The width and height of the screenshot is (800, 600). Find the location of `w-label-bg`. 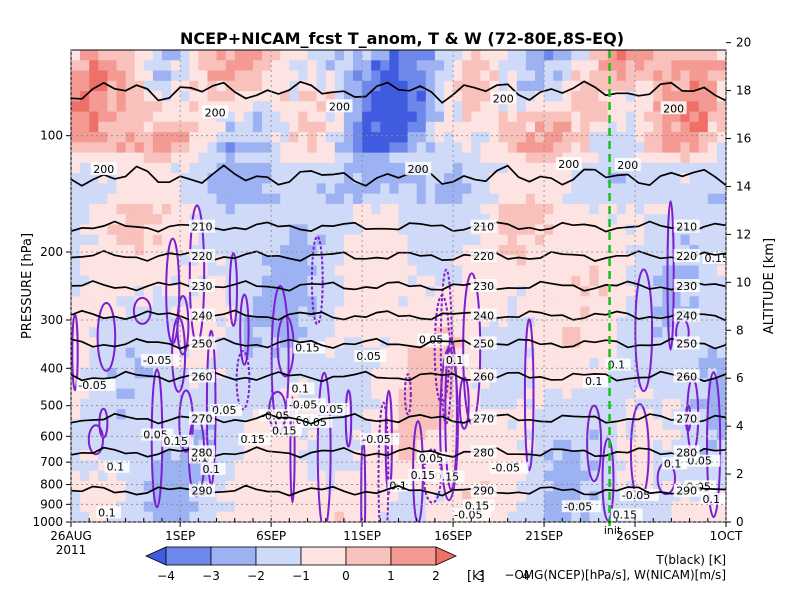

w-label-bg is located at coordinates (96, 384).